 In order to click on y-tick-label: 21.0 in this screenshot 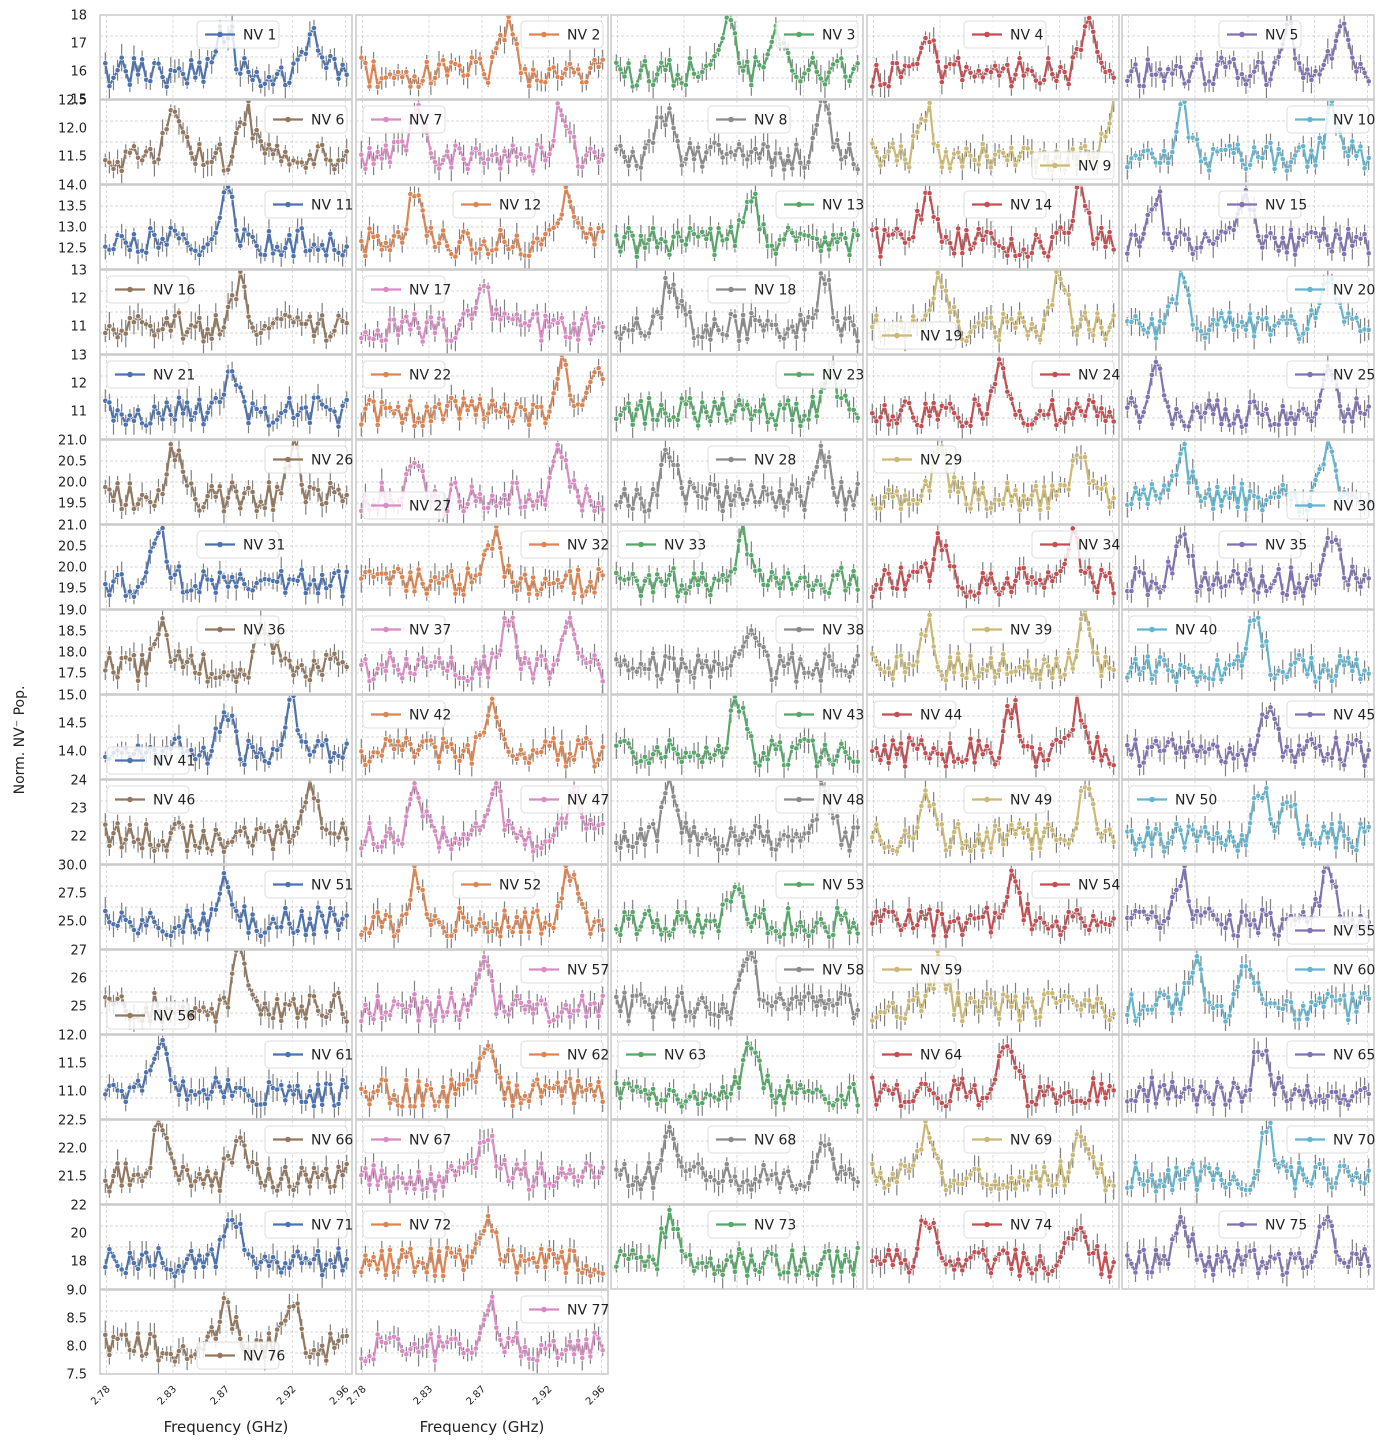, I will do `click(72, 526)`.